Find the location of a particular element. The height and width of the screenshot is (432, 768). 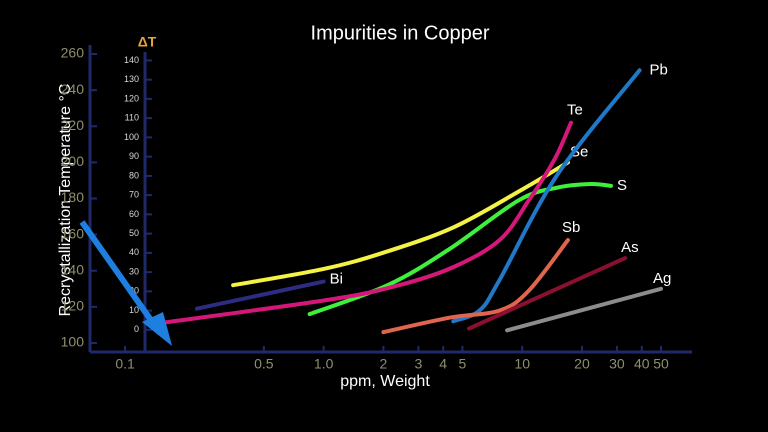

y2-tick-label: 130 is located at coordinates (131, 79).